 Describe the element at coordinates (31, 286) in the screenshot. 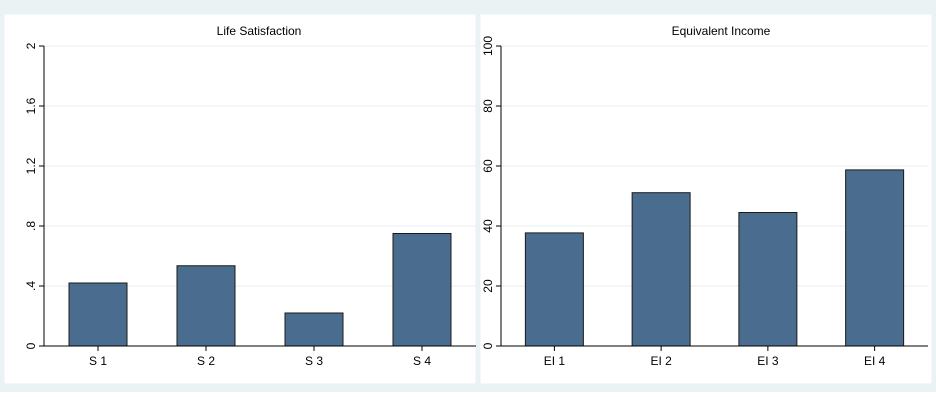

I see `y-tick-label: .4` at that location.